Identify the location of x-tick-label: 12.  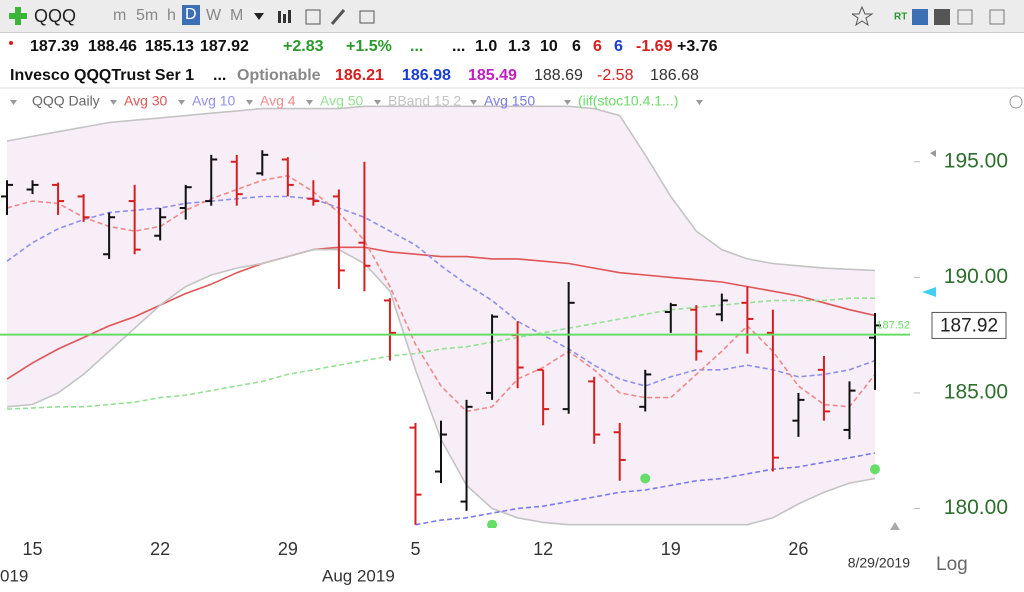
(543, 549).